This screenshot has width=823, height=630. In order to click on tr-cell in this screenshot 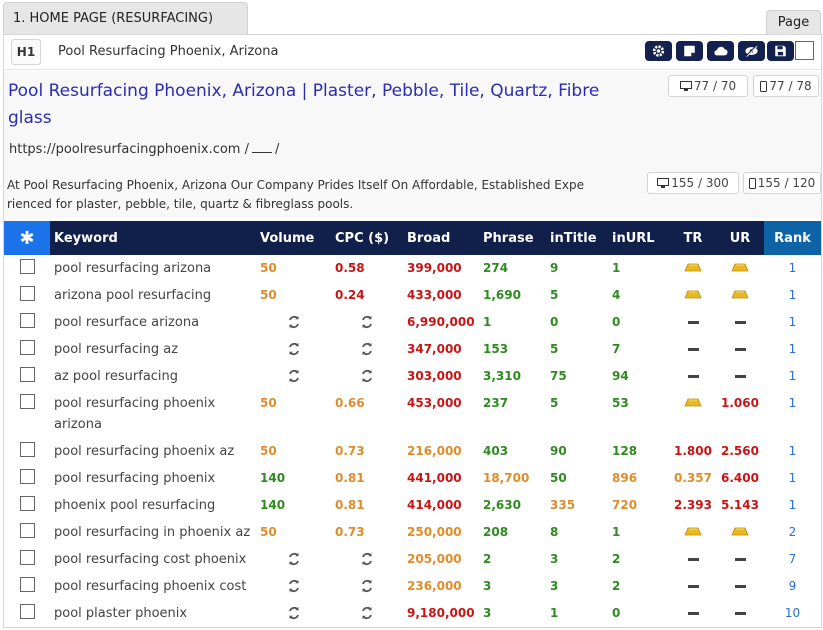, I will do `click(693, 586)`.